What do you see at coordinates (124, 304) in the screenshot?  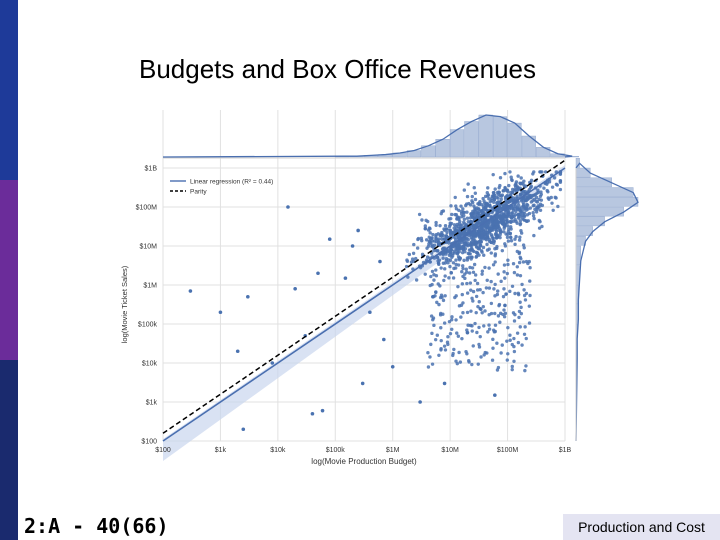 I see `y-axis-label: log(Movie Ticket Sales)` at bounding box center [124, 304].